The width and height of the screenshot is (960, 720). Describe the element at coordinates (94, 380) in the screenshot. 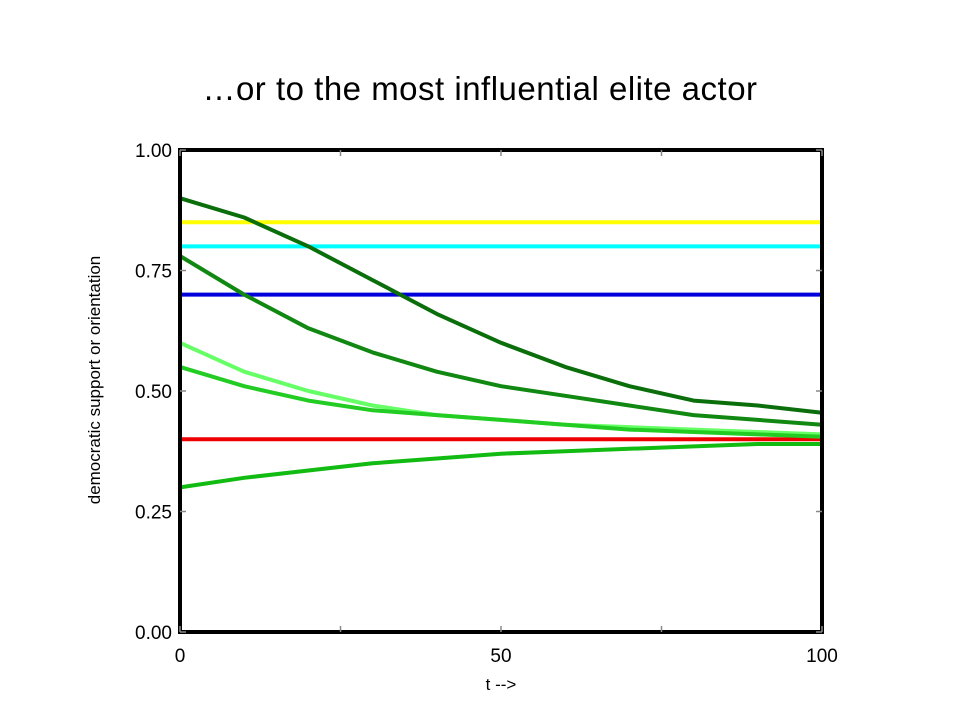

I see `y-axis-label: democratic support or orientation` at that location.